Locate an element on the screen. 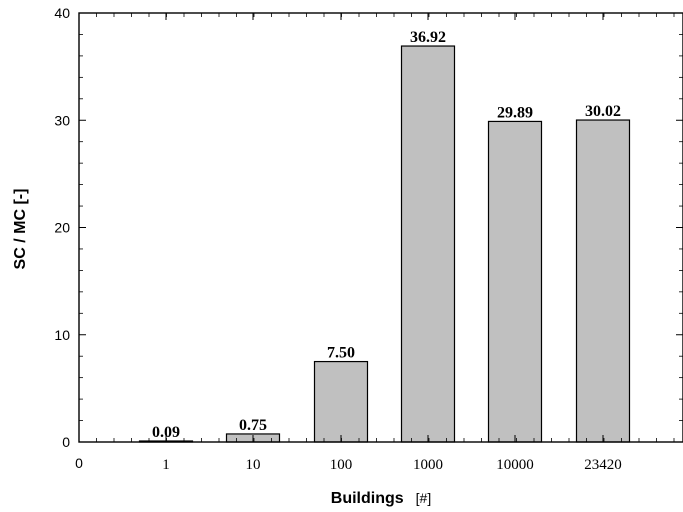 The width and height of the screenshot is (683, 512). y-tick-label-20: 20 is located at coordinates (62, 228).